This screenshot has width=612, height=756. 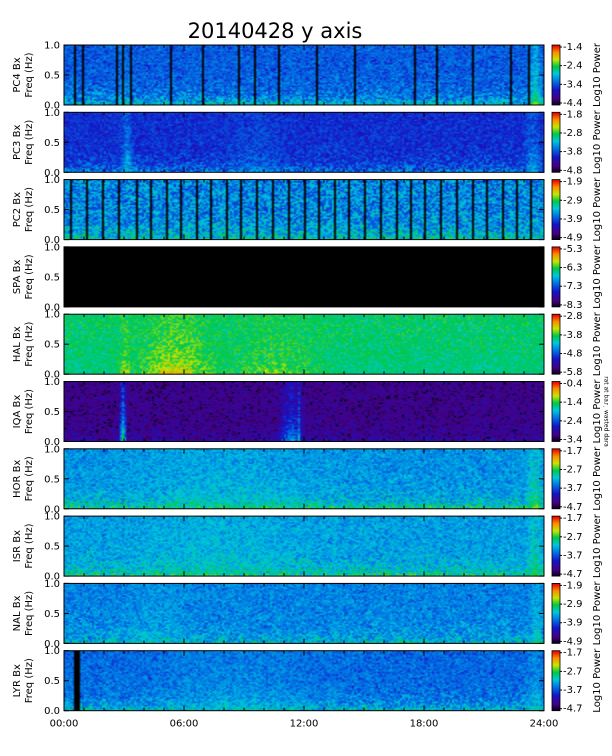 What do you see at coordinates (573, 469) in the screenshot?
I see `colorbar-tick-label: -2.7` at bounding box center [573, 469].